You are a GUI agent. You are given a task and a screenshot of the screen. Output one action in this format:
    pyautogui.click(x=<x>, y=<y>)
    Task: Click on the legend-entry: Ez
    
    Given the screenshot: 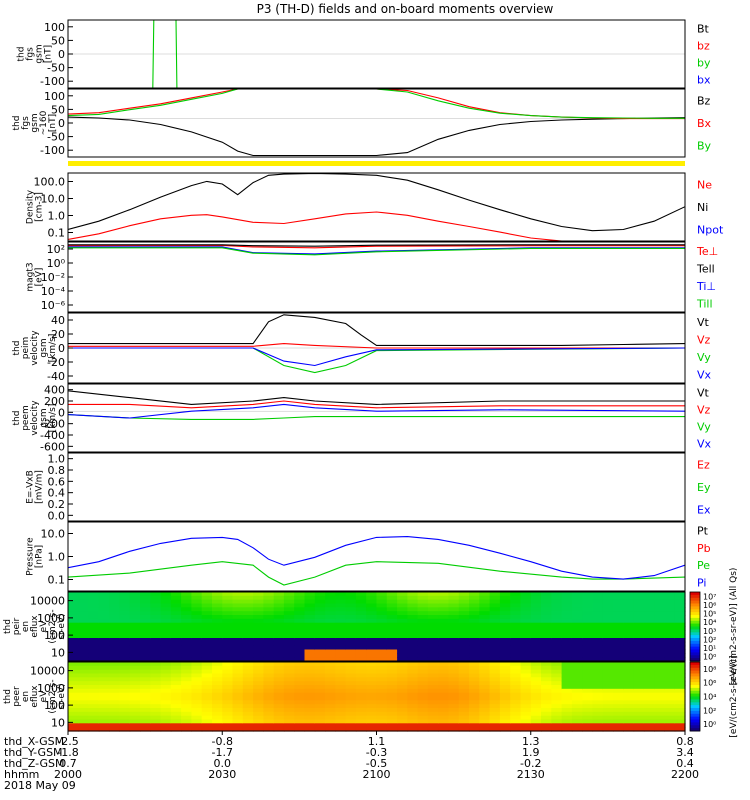 What is the action you would take?
    pyautogui.click(x=703, y=464)
    